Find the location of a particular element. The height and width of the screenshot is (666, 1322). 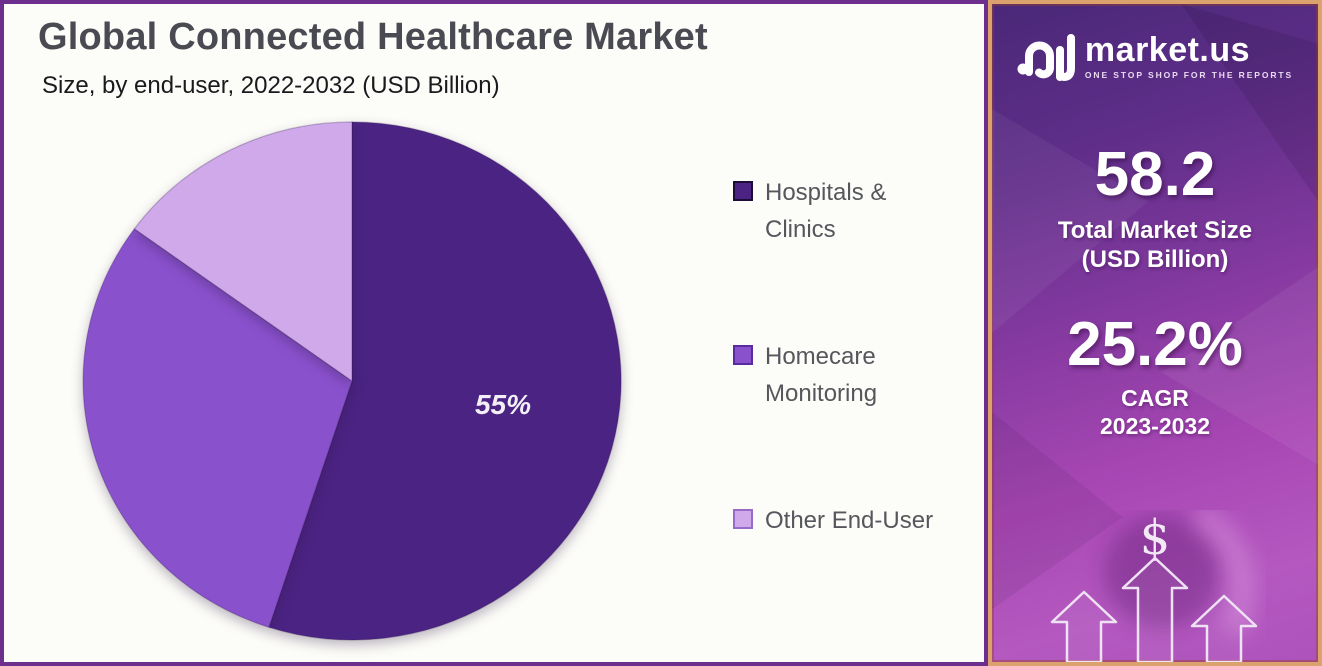

pie-slice-homecare-monitoring is located at coordinates (217, 428).